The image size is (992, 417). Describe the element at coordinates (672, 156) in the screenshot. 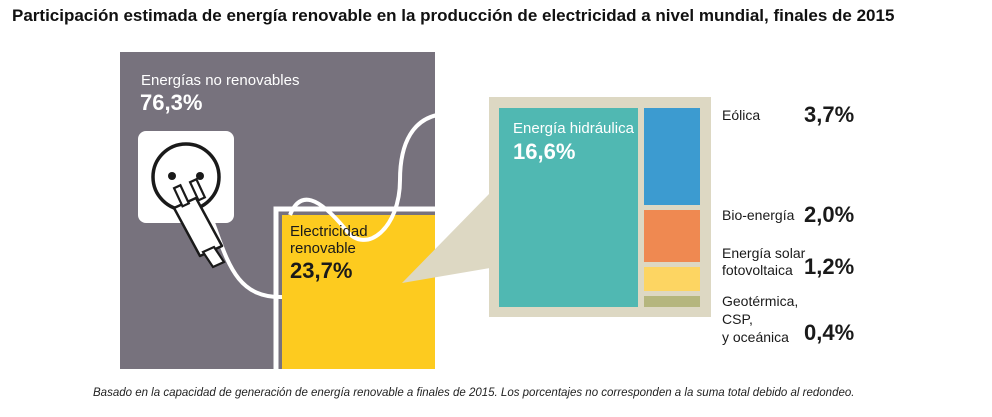

I see `tile-wind` at that location.